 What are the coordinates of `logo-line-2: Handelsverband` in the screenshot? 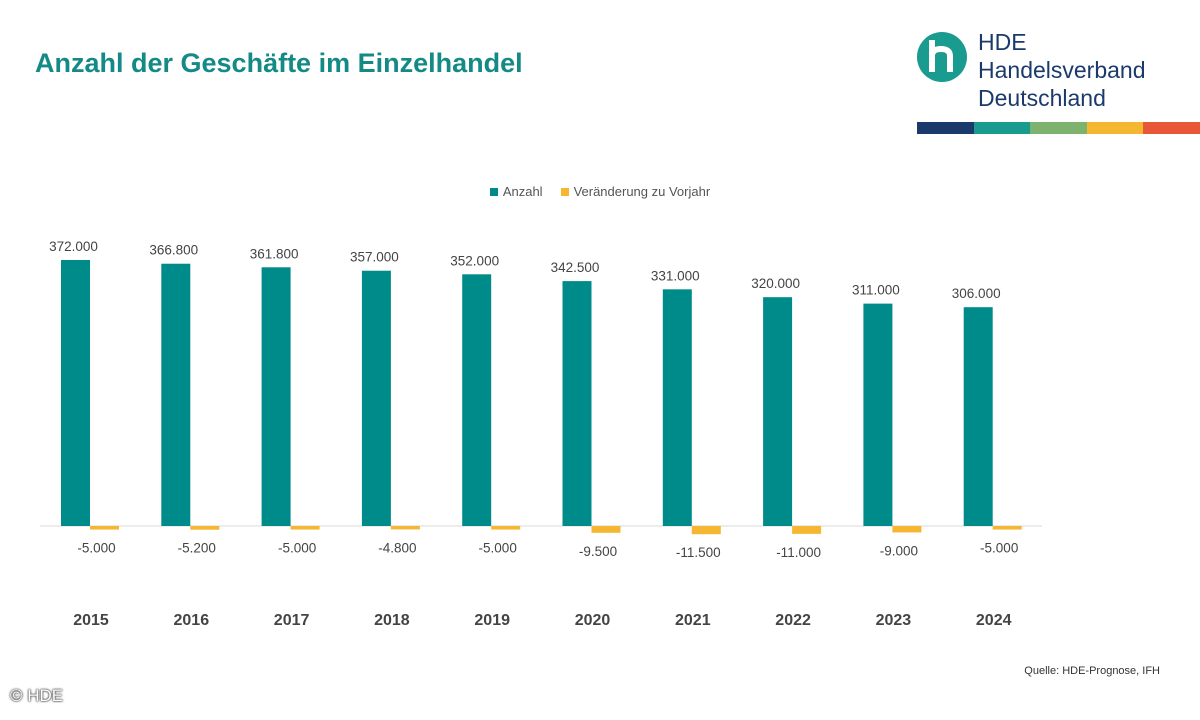 It's located at (1062, 70).